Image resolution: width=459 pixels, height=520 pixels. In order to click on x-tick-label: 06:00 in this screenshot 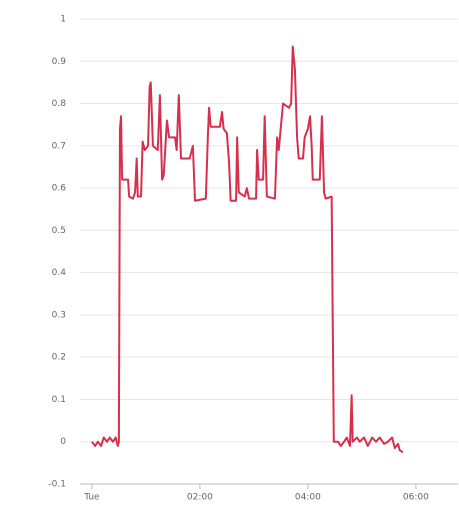, I will do `click(416, 498)`.